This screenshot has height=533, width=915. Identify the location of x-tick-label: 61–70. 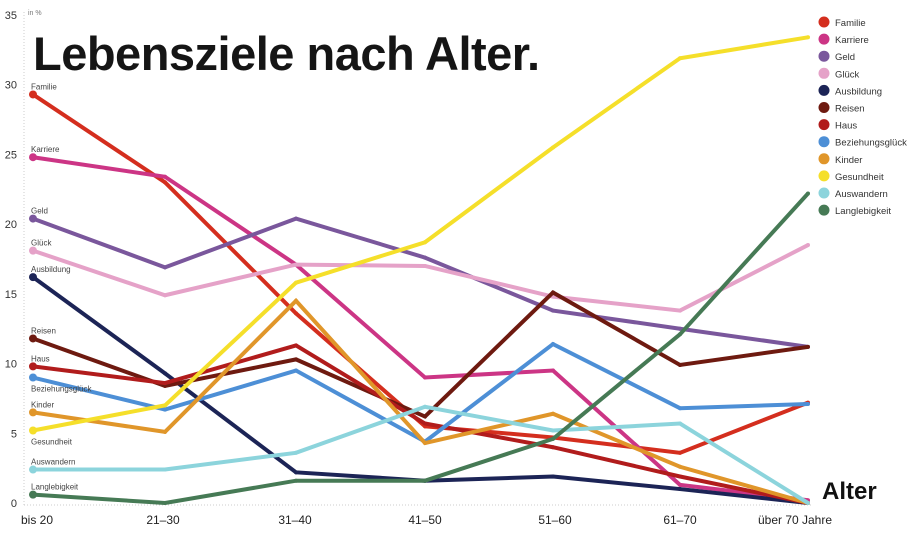
(680, 520).